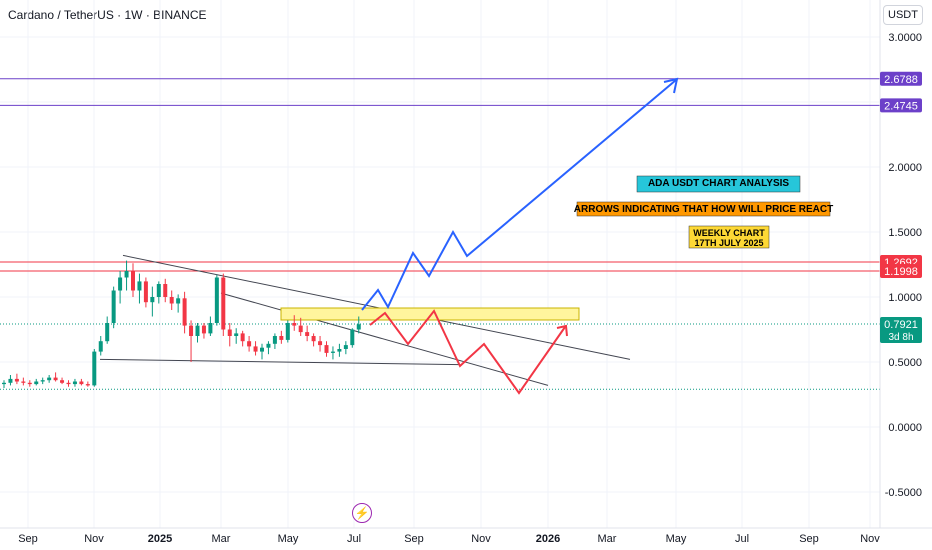 The image size is (932, 550). What do you see at coordinates (288, 539) in the screenshot?
I see `x-tick-label: May` at bounding box center [288, 539].